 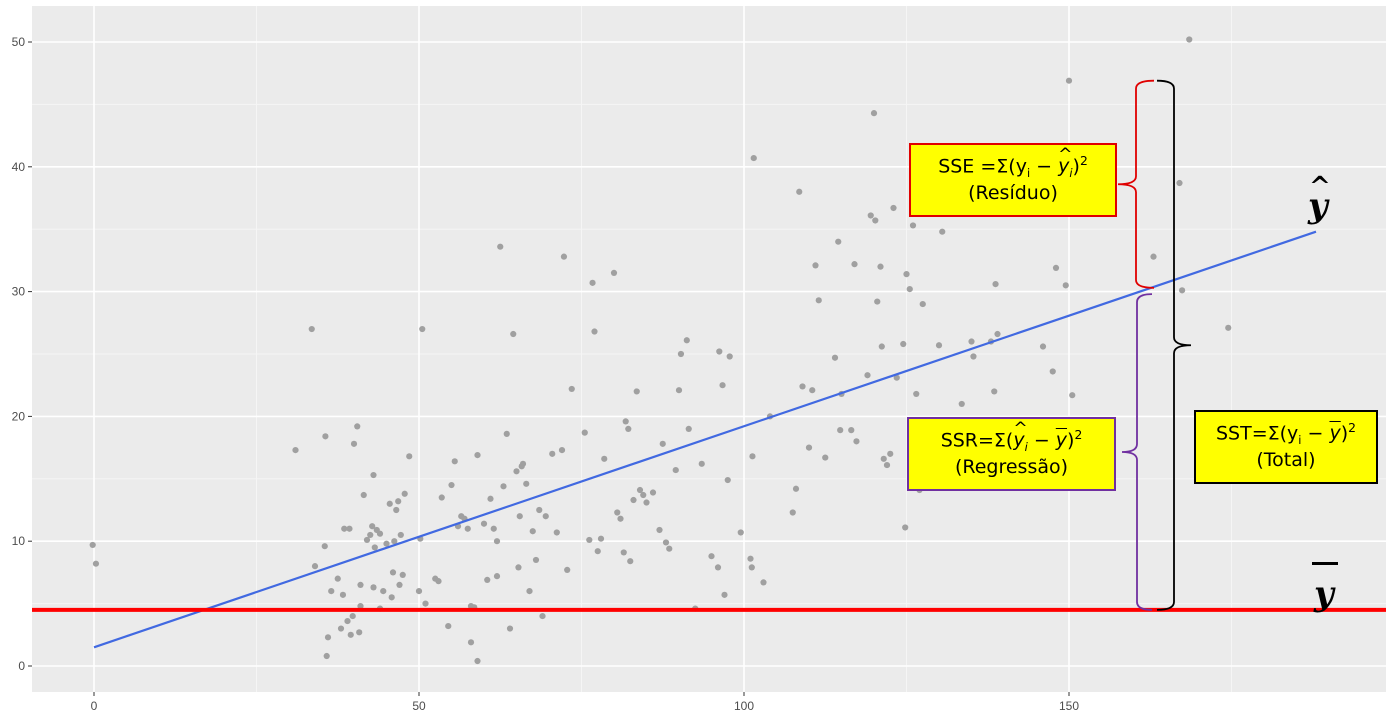 What do you see at coordinates (19, 42) in the screenshot?
I see `y-tick-label: 50` at bounding box center [19, 42].